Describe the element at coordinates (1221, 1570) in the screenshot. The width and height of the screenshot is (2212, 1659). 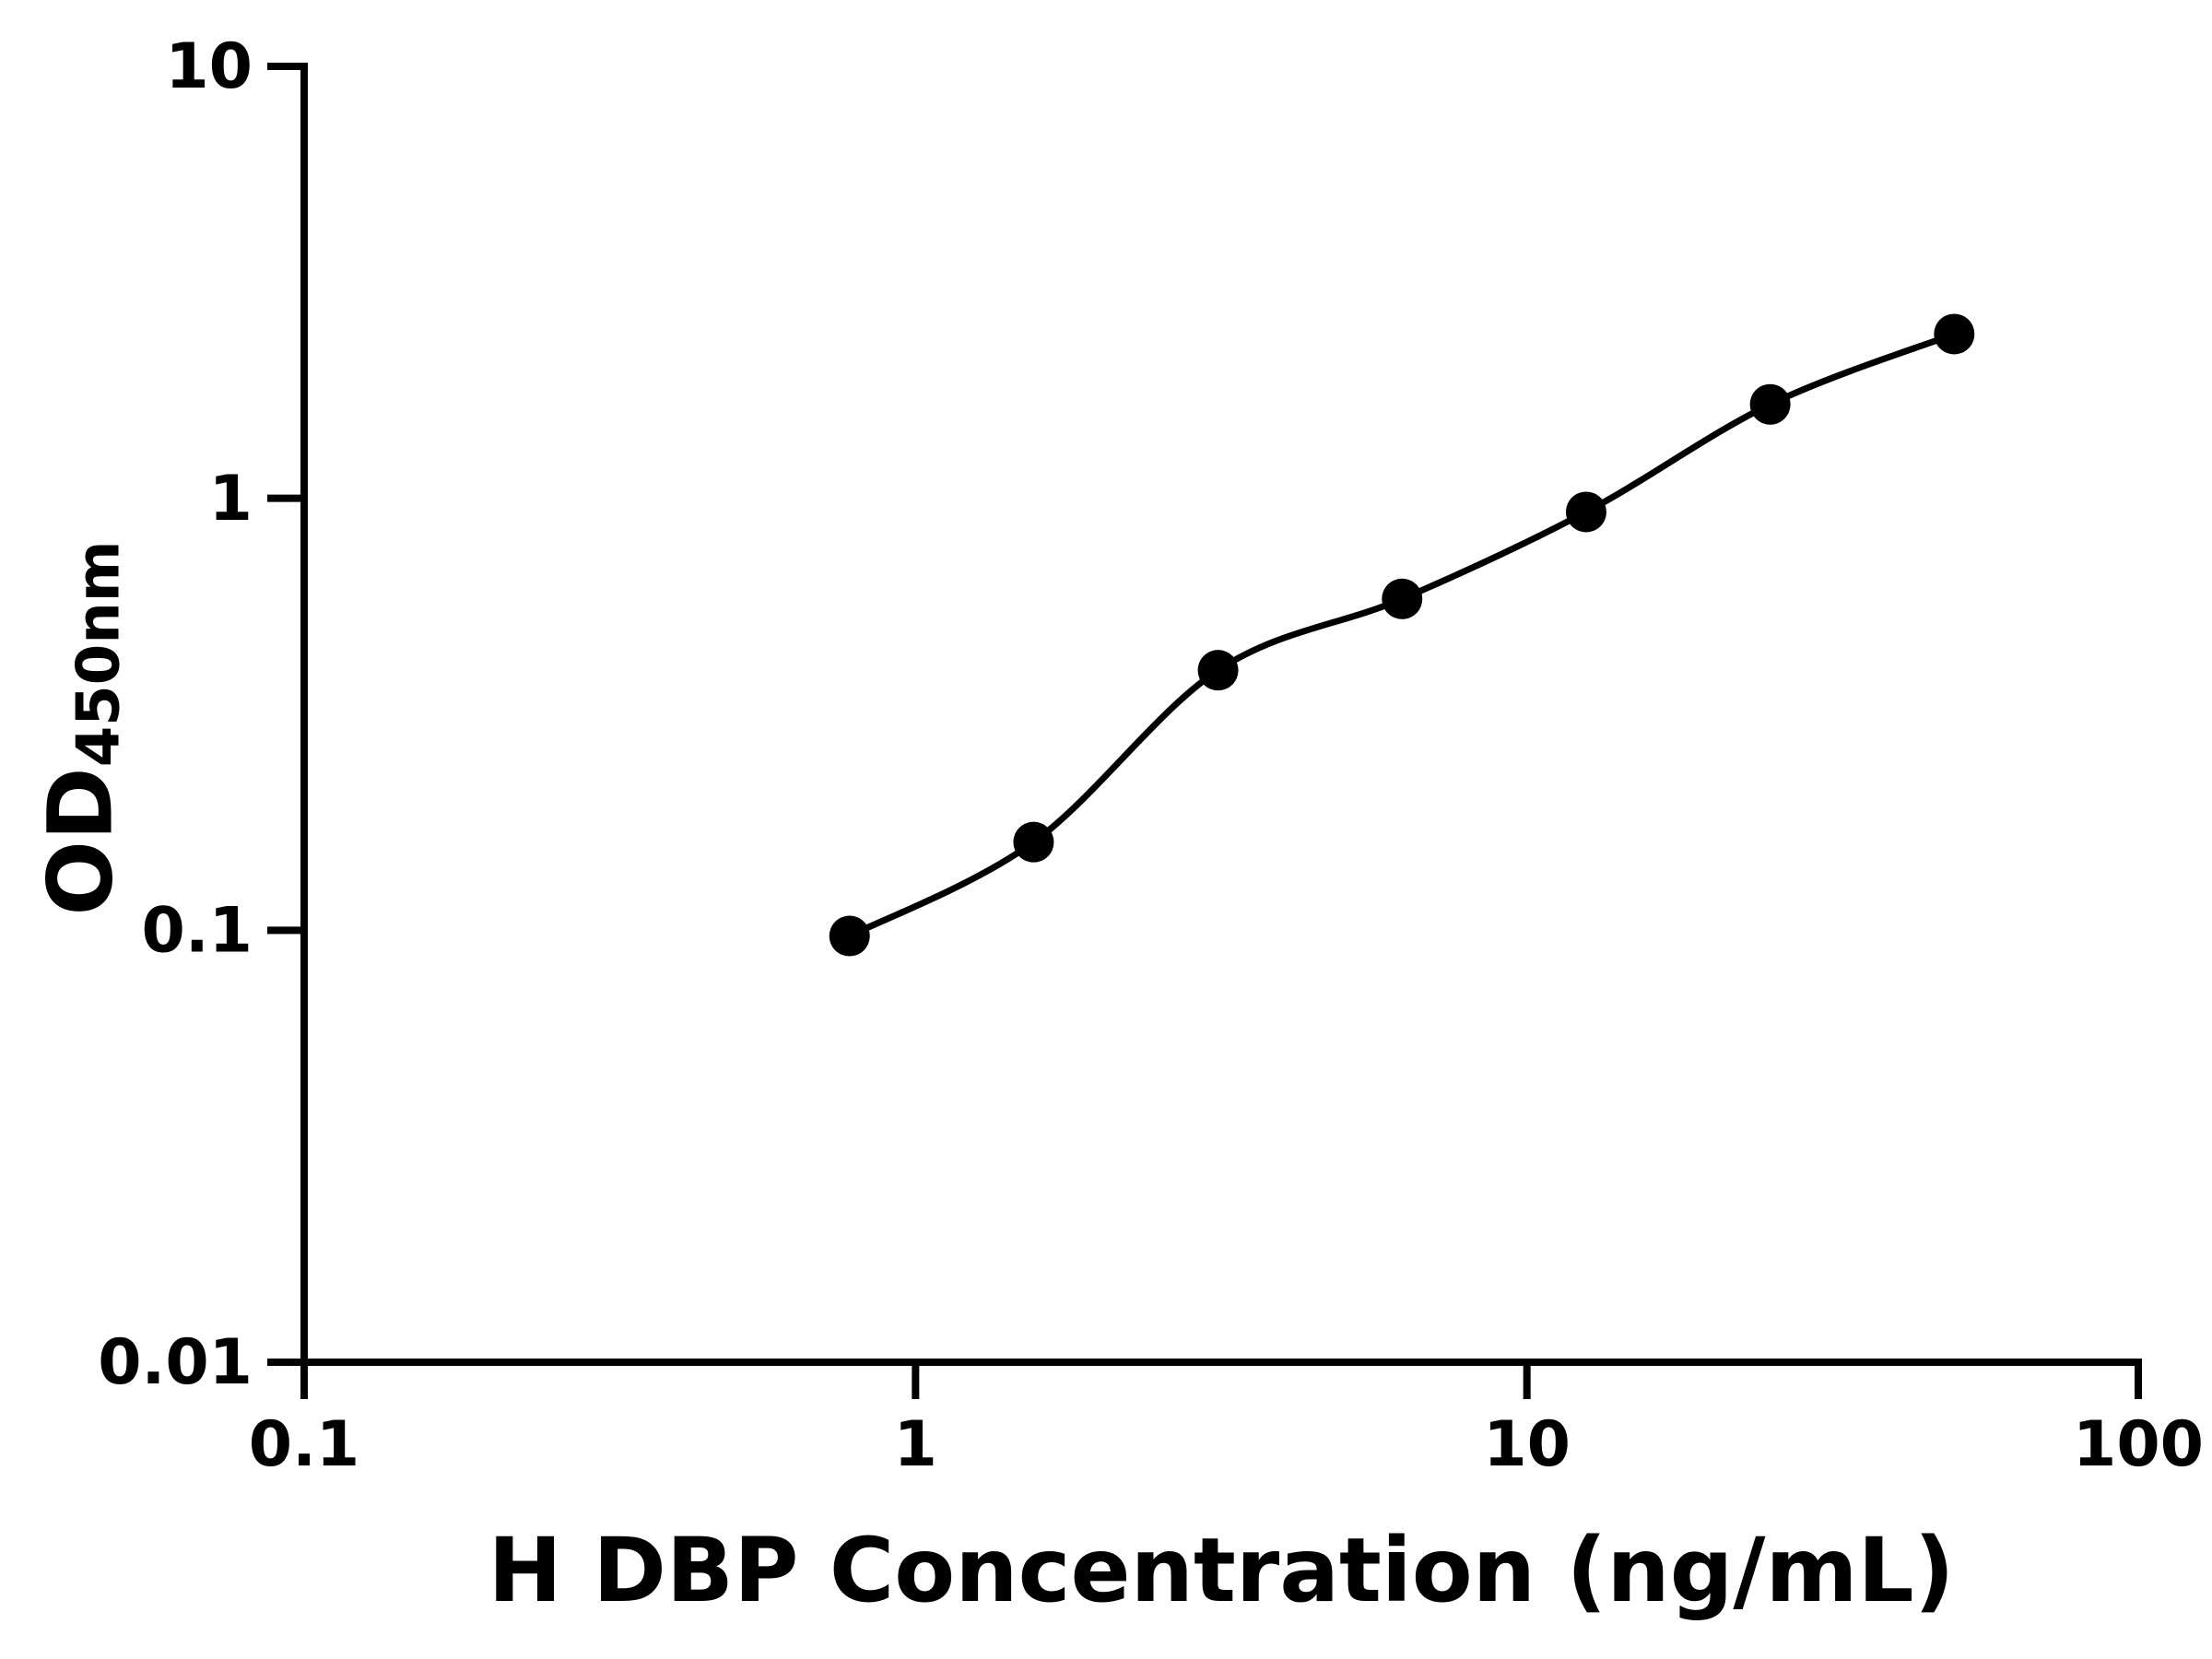
I see `x-axis-title: H DBP Concentration (ng/mL)` at that location.